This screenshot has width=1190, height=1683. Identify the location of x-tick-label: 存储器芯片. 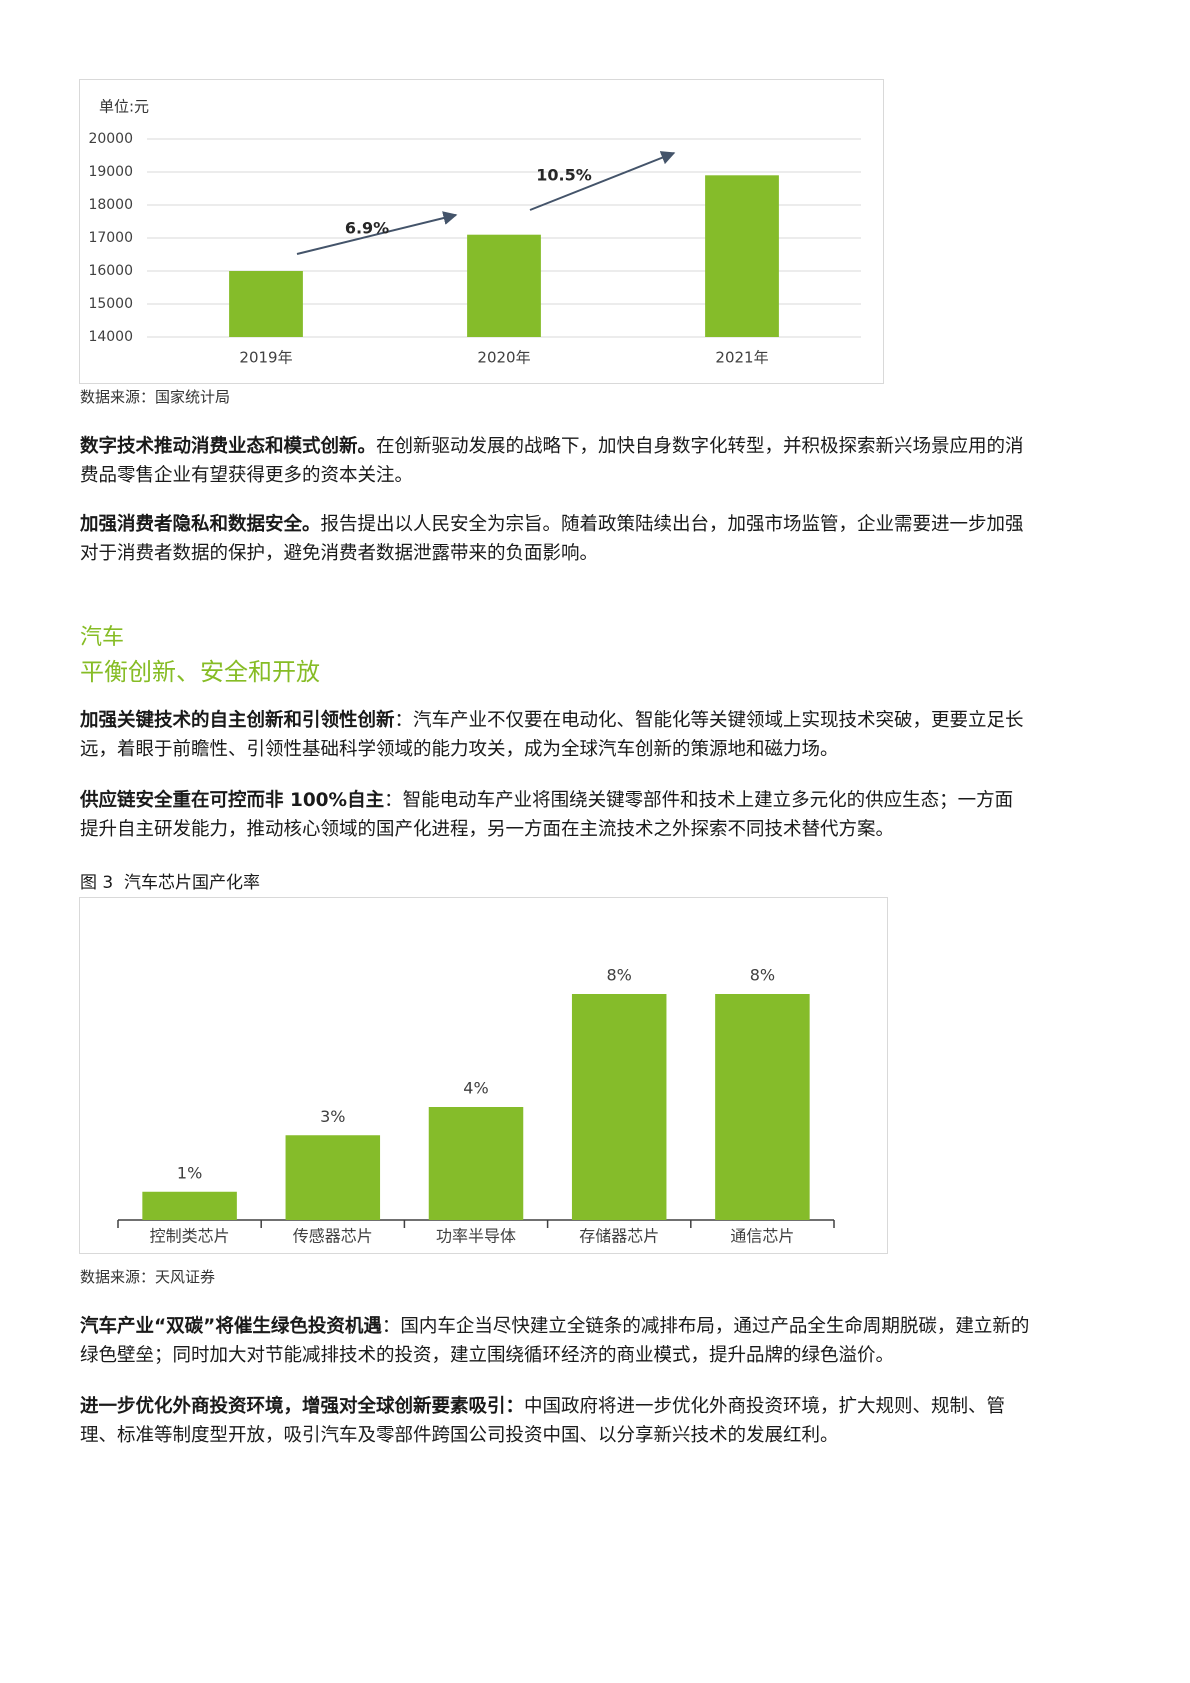
(619, 1236).